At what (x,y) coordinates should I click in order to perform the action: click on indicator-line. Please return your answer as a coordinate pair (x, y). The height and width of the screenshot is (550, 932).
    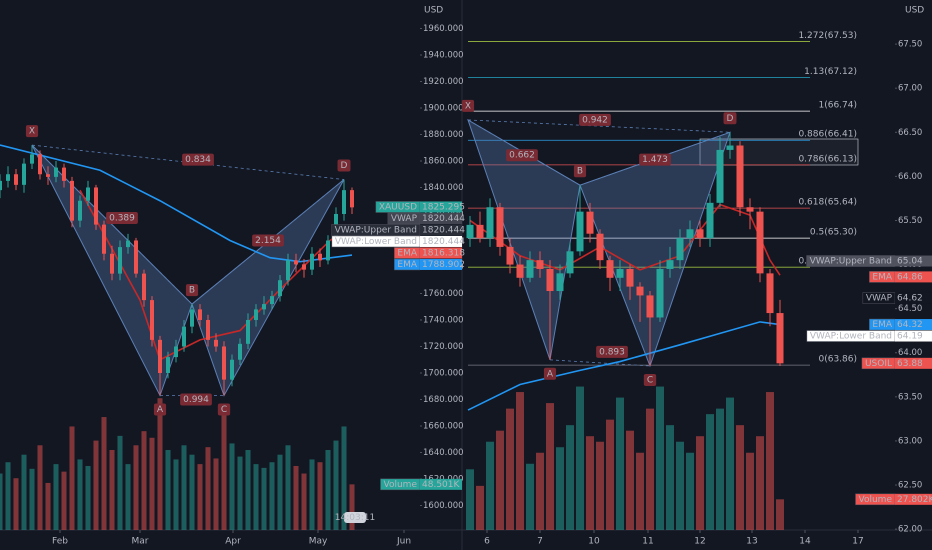
    Looking at the image, I should click on (176, 203).